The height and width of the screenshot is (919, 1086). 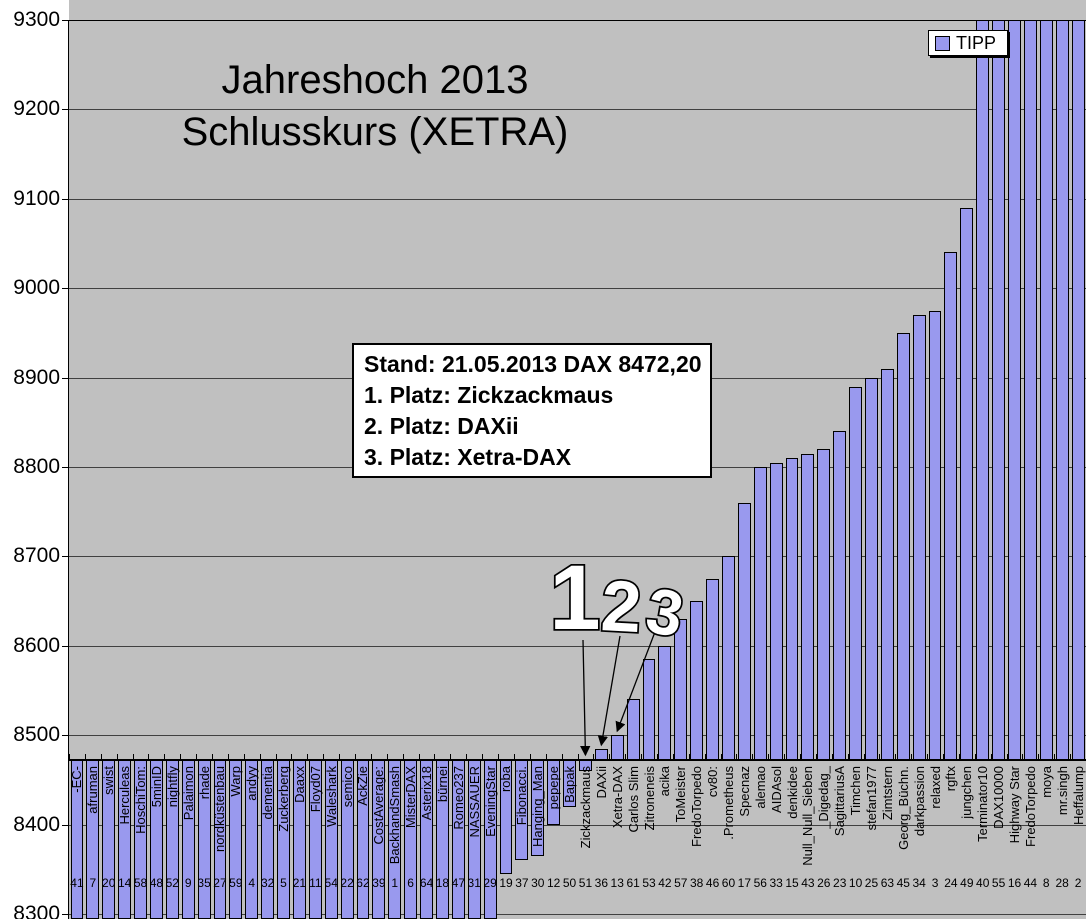 I want to click on tipp-bar-Zimtstern, so click(x=887, y=564).